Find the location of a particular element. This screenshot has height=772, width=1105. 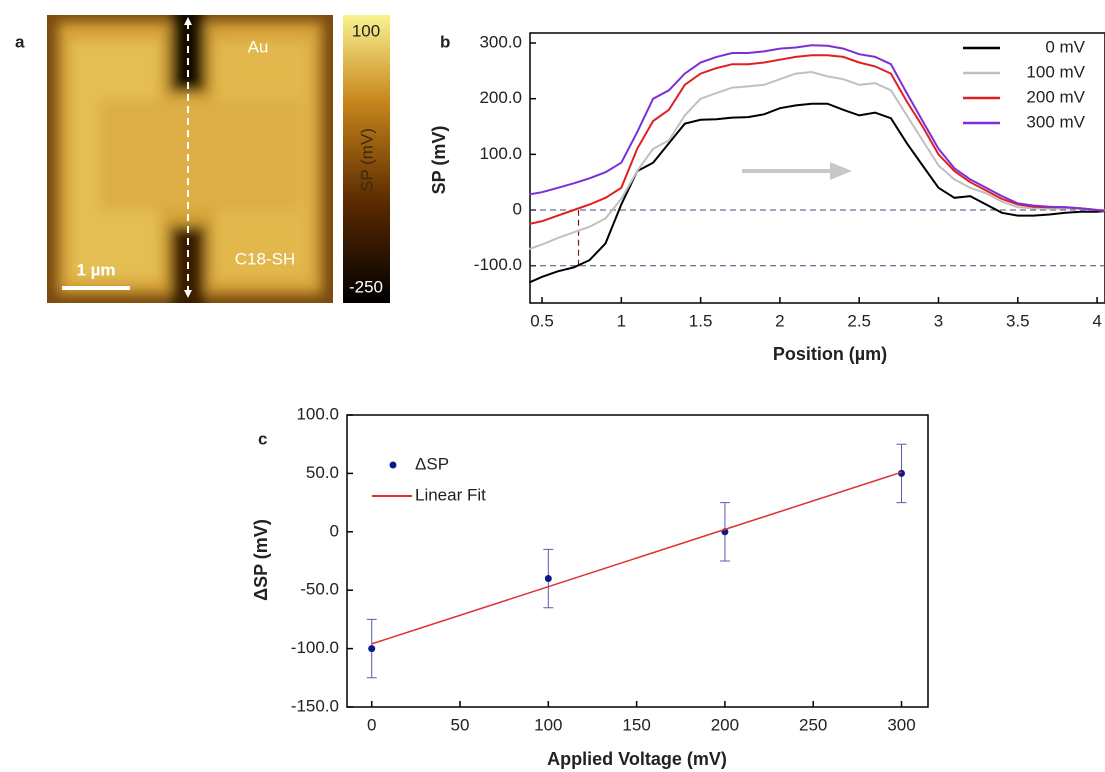

panel-label: a is located at coordinates (20, 41).